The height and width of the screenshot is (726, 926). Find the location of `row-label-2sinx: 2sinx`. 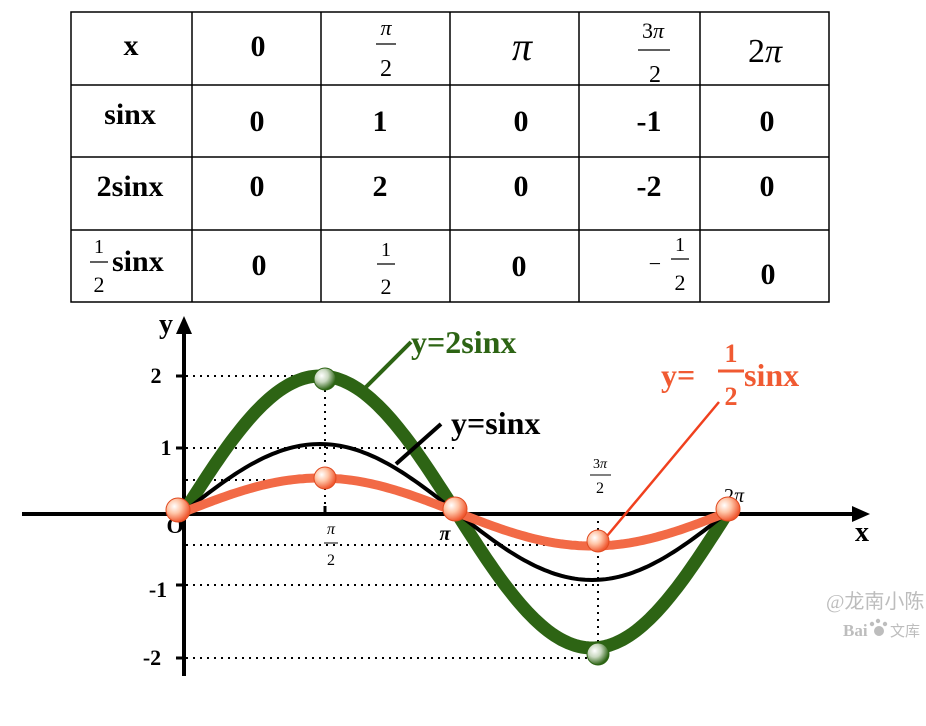

row-label-2sinx: 2sinx is located at coordinates (130, 186).